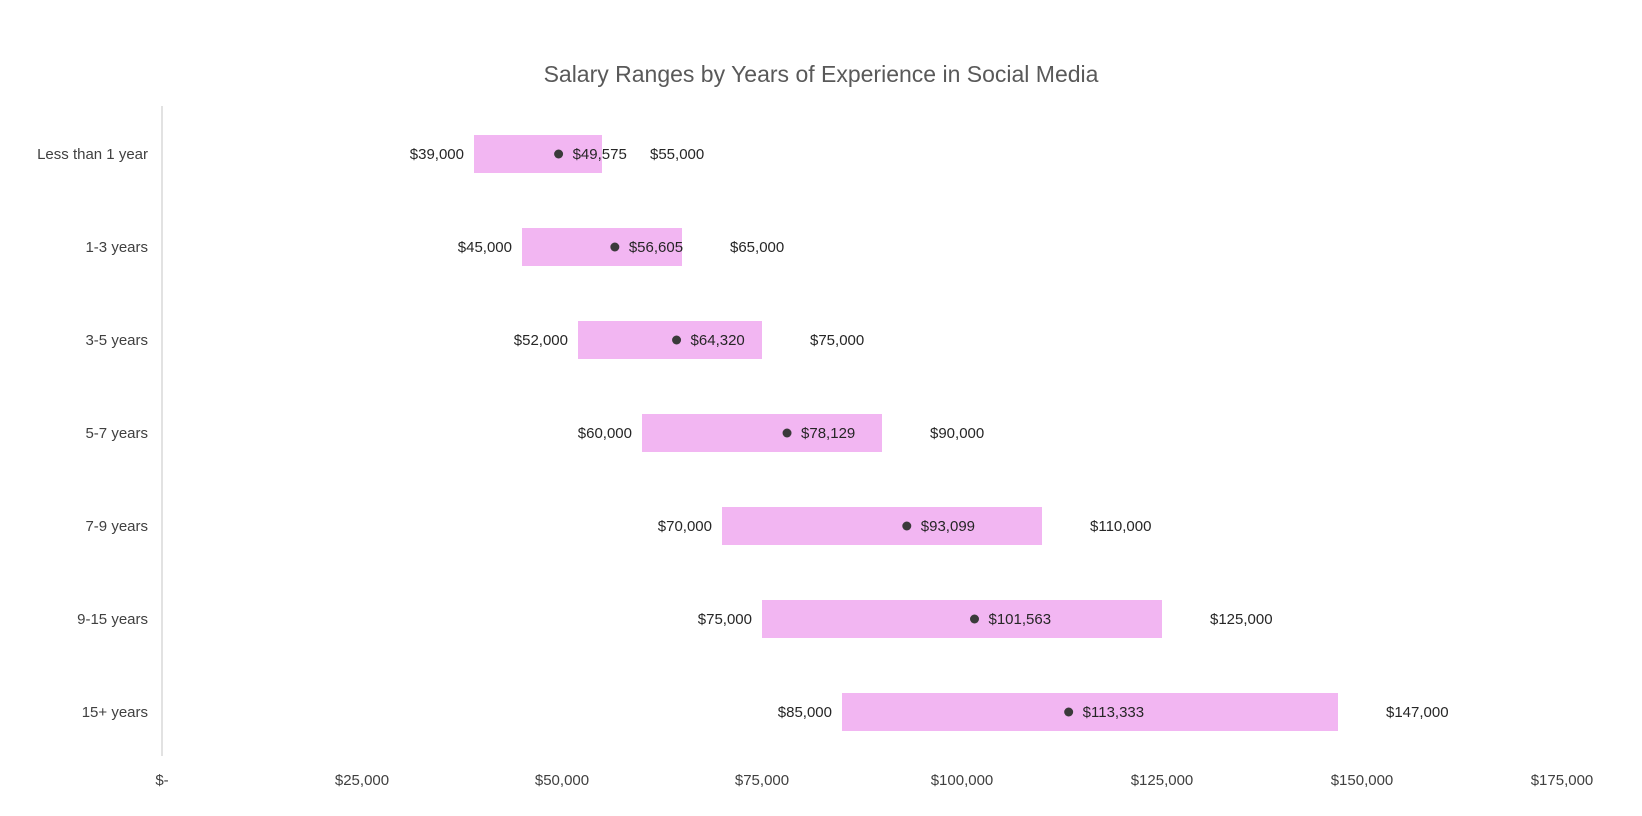 The image size is (1642, 816). Describe the element at coordinates (725, 619) in the screenshot. I see `low-salary-label: $75,000` at that location.